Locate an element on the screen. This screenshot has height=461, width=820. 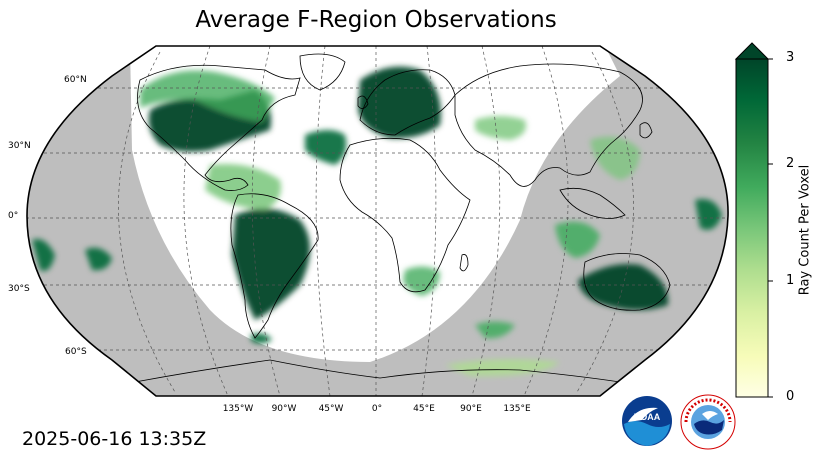
lat-label-30s: 30°S is located at coordinates (19, 289).